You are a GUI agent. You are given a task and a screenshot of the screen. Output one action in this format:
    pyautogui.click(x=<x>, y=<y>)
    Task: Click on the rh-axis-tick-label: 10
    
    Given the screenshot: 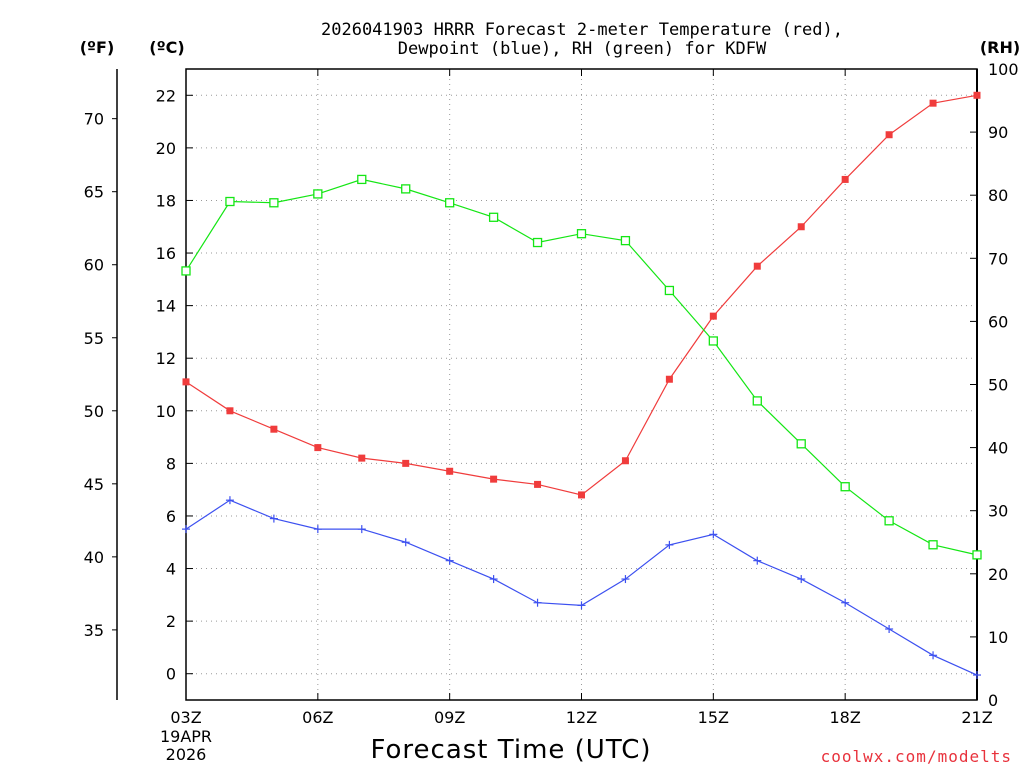 What is the action you would take?
    pyautogui.click(x=998, y=637)
    